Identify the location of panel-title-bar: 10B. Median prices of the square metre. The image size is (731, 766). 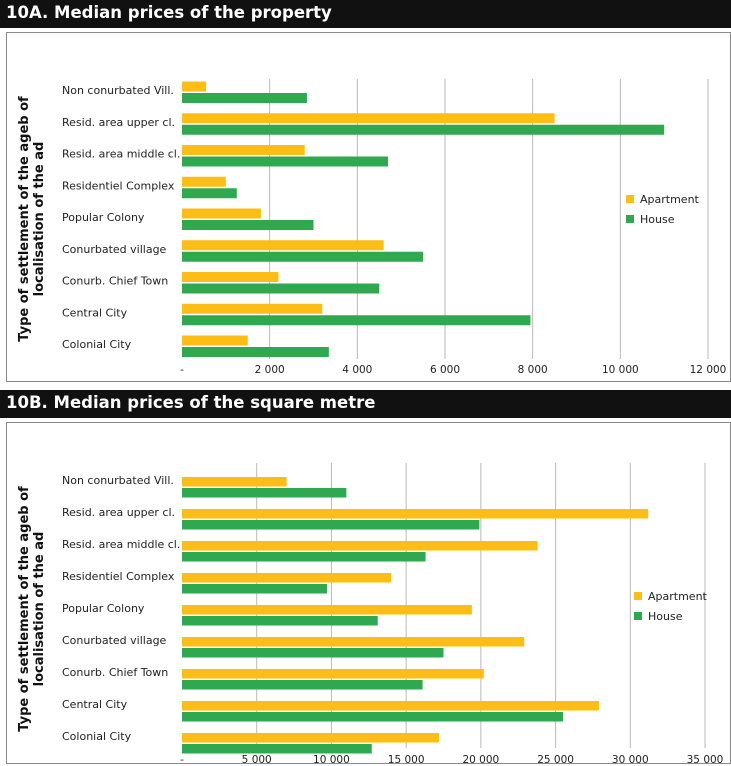
(365, 404).